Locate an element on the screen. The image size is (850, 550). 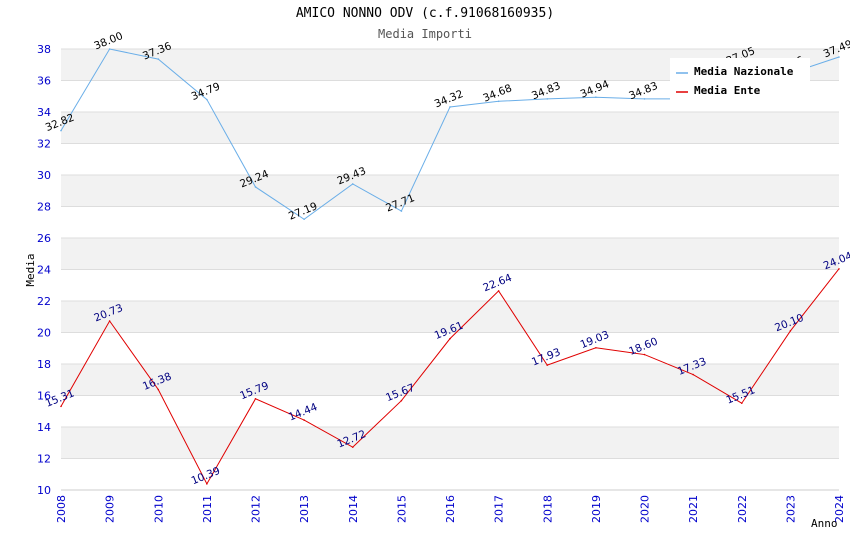
x-tick-label: 2018 is located at coordinates (547, 509).